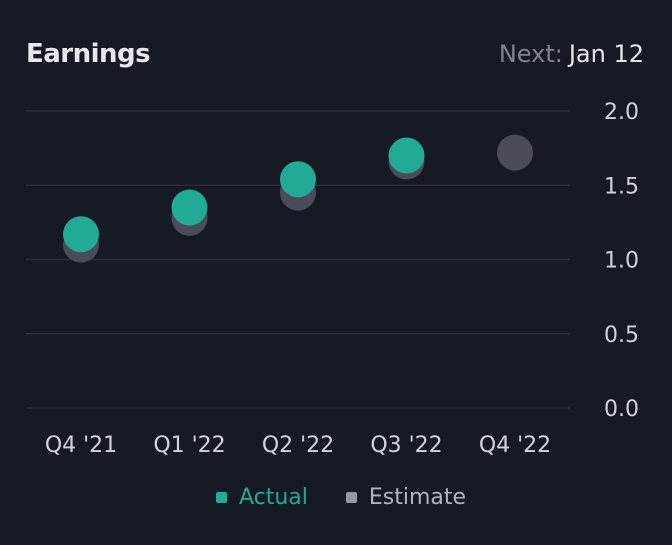  What do you see at coordinates (298, 445) in the screenshot?
I see `x-tick-label: Q2 '22` at bounding box center [298, 445].